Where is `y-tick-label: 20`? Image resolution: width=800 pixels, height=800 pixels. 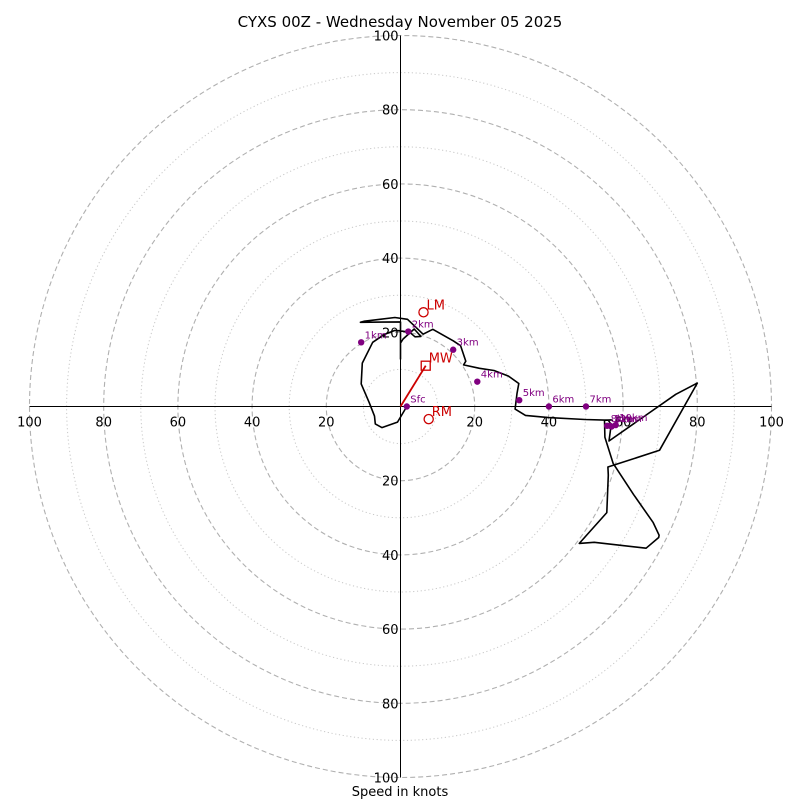
y-tick-label: 20 is located at coordinates (390, 482).